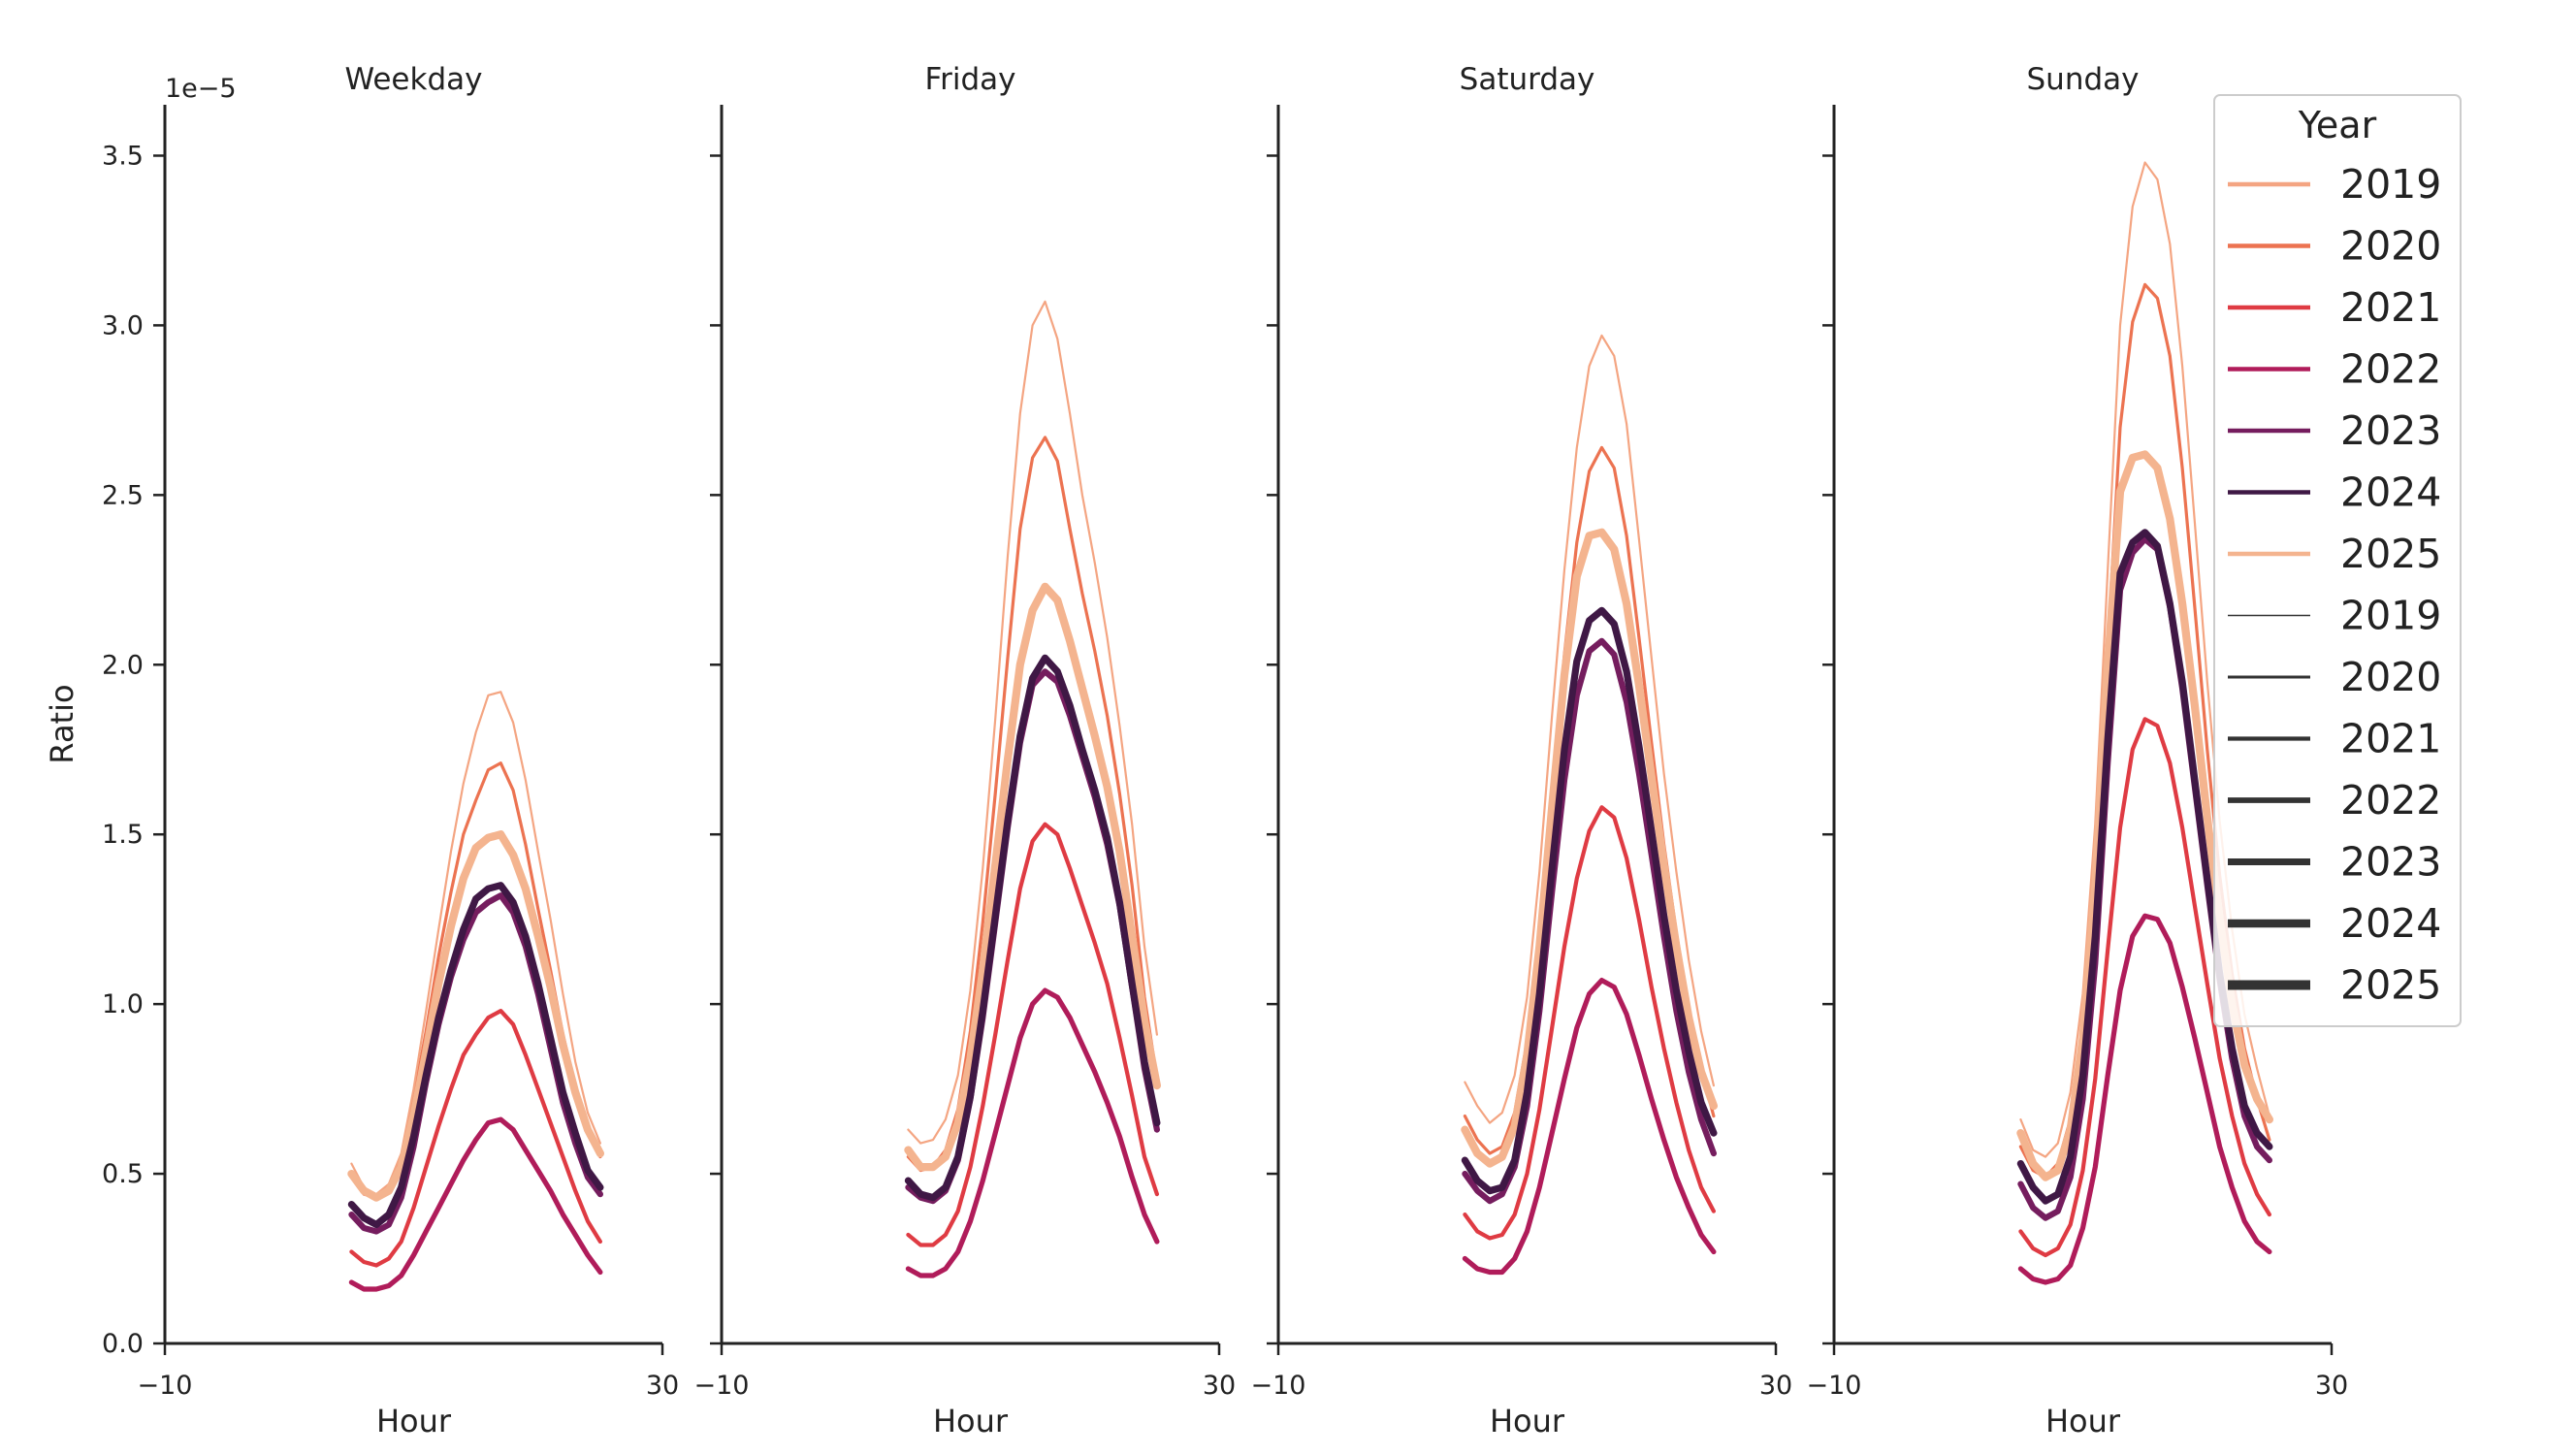  Describe the element at coordinates (62, 723) in the screenshot. I see `y-axis-label: Ratio` at that location.